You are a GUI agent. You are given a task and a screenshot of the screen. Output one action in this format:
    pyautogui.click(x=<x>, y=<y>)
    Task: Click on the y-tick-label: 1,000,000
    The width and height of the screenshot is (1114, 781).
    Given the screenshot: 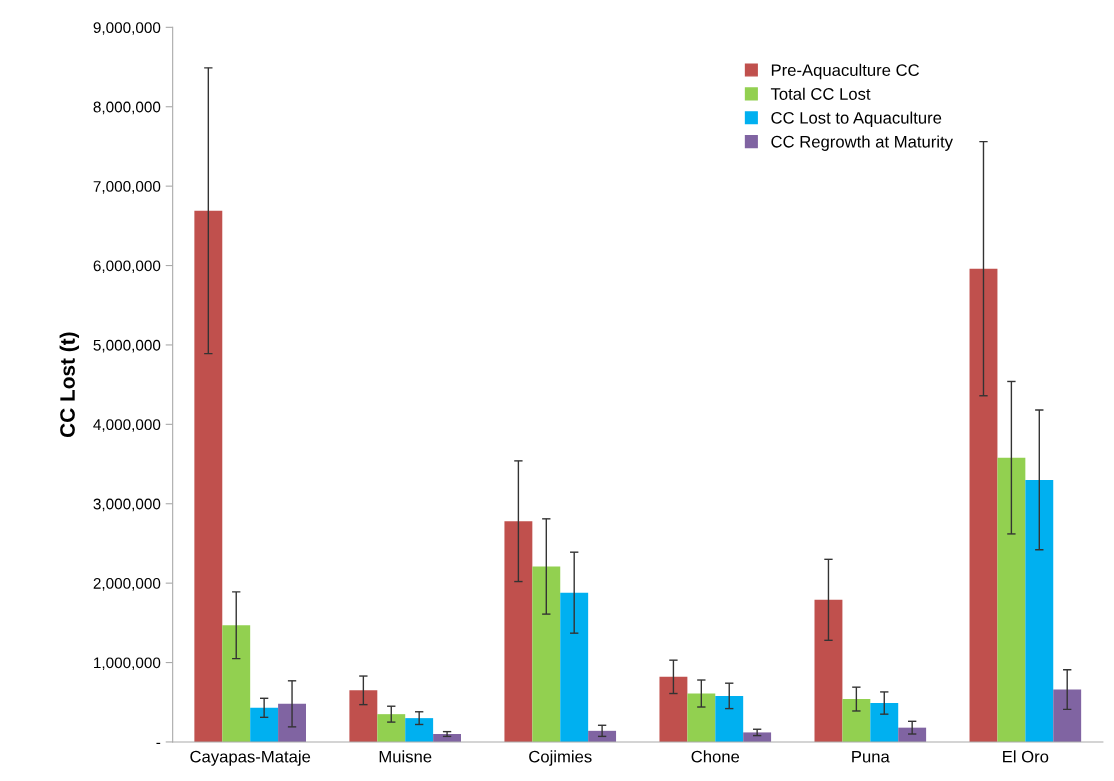 What is the action you would take?
    pyautogui.click(x=127, y=664)
    